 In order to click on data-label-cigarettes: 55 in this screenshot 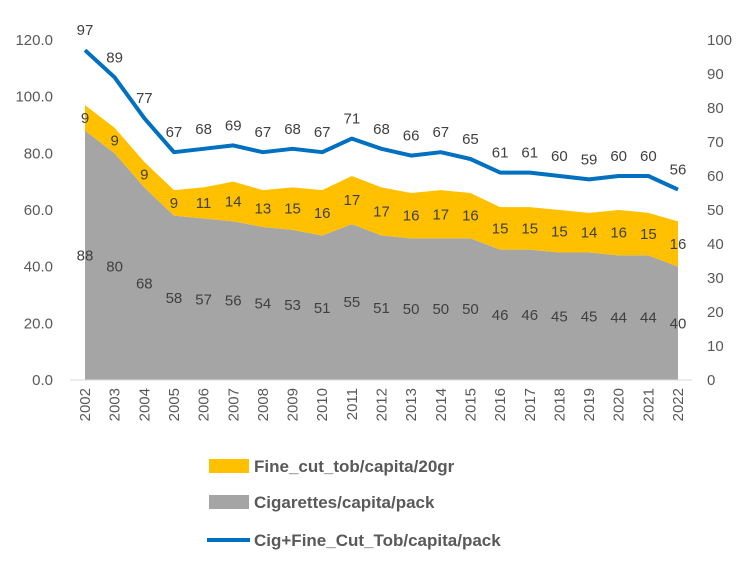, I will do `click(352, 302)`.